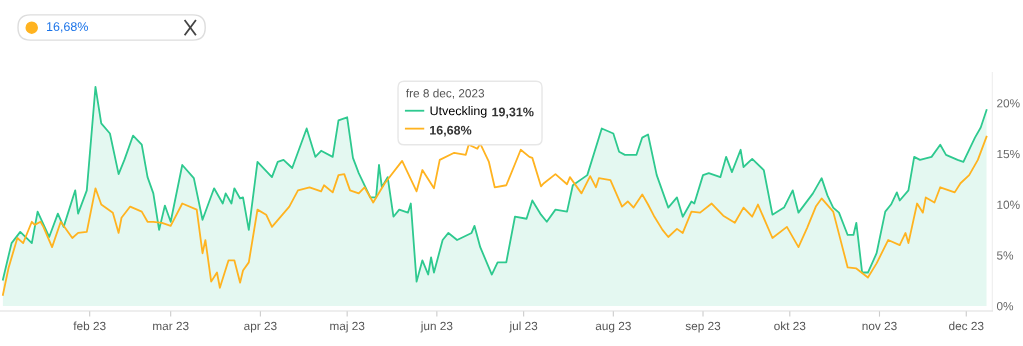 The height and width of the screenshot is (346, 1023). I want to click on x-tick-label: nov 23, so click(879, 326).